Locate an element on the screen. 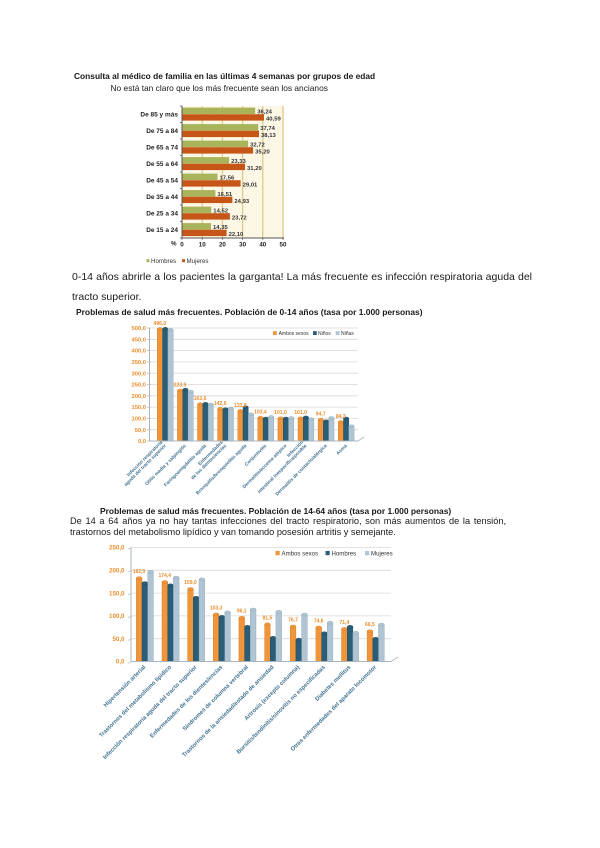 Image resolution: width=600 pixels, height=848 pixels. svg-text: 350,0 is located at coordinates (138, 363).